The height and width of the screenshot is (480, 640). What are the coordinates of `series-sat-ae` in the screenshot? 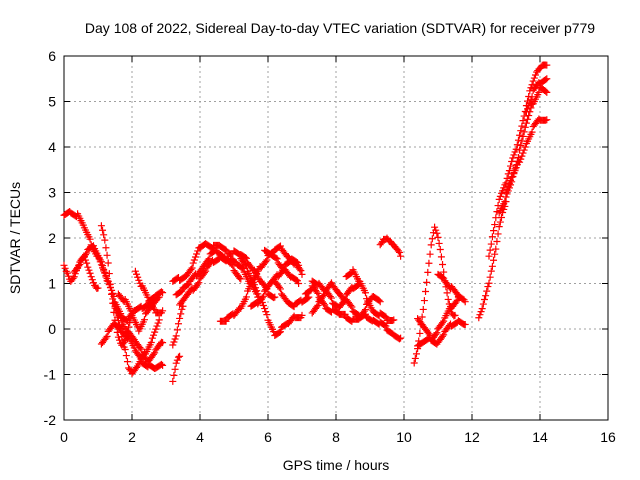 It's located at (526, 139).